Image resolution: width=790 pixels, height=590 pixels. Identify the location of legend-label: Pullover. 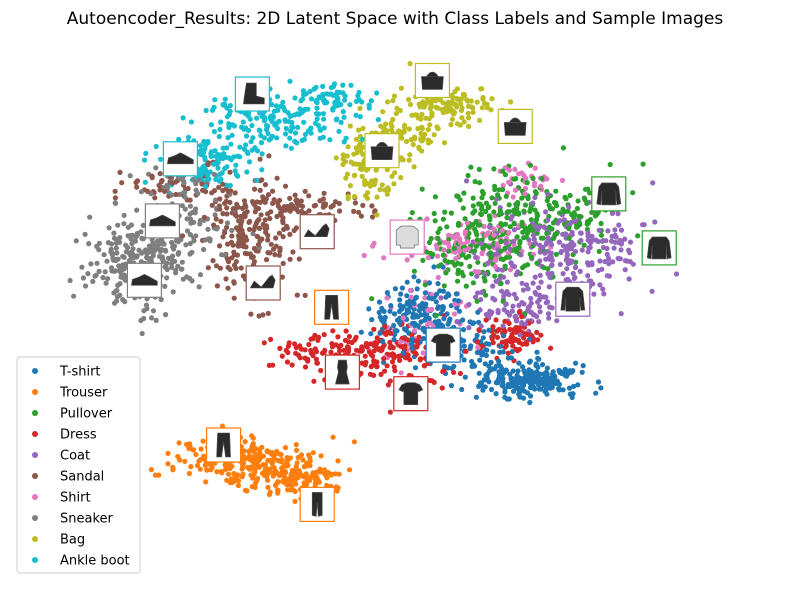
(86, 414).